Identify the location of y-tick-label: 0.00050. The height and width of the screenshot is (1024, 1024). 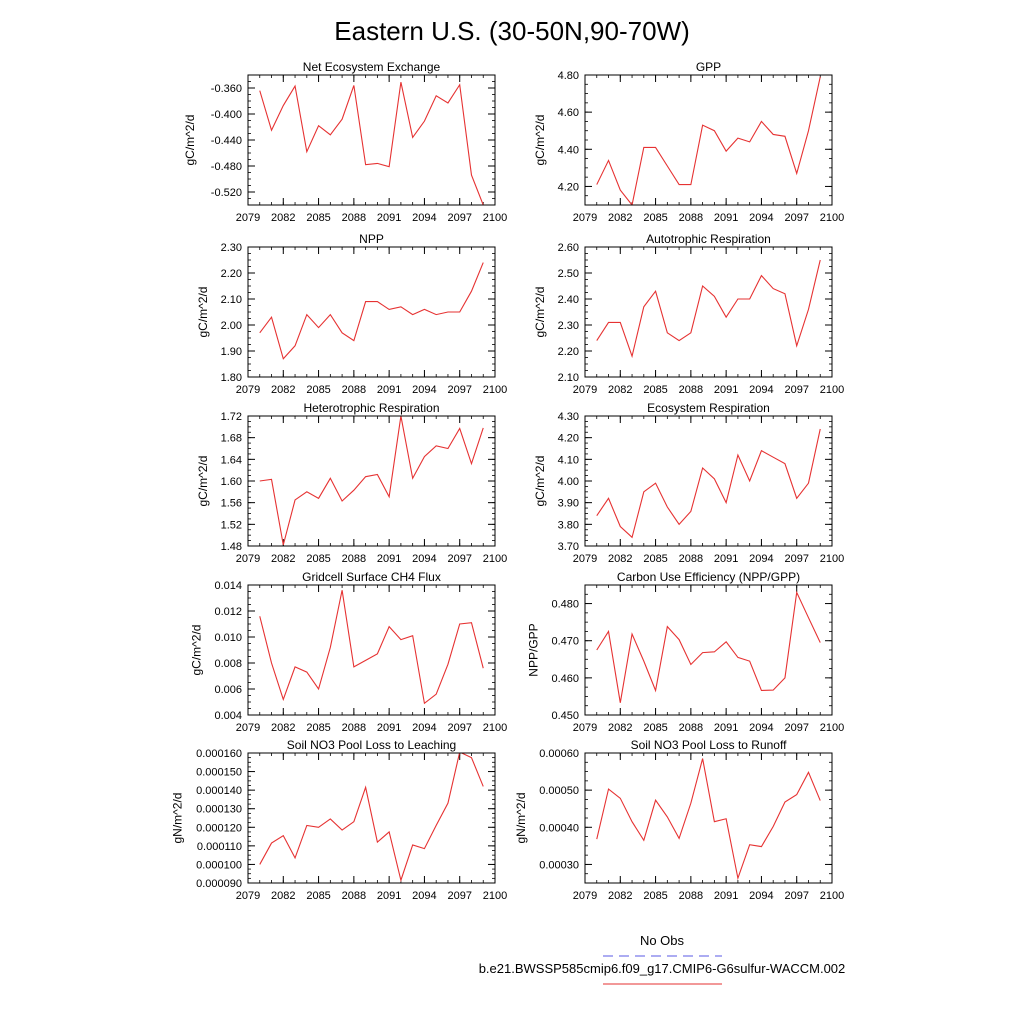
(559, 791).